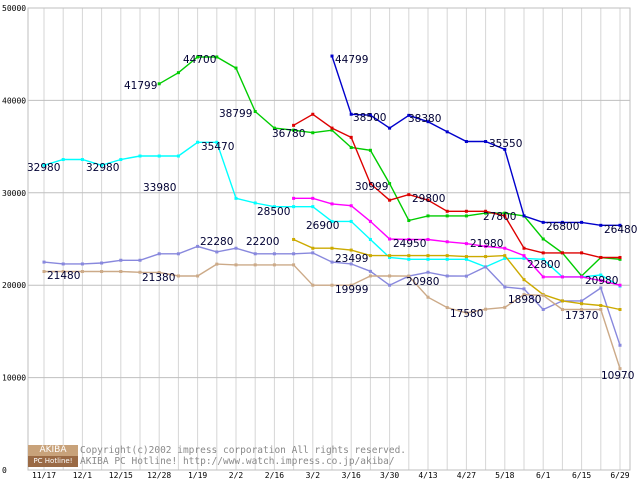 Image resolution: width=640 pixels, height=480 pixels. I want to click on y-tick-label: 40000, so click(14, 100).